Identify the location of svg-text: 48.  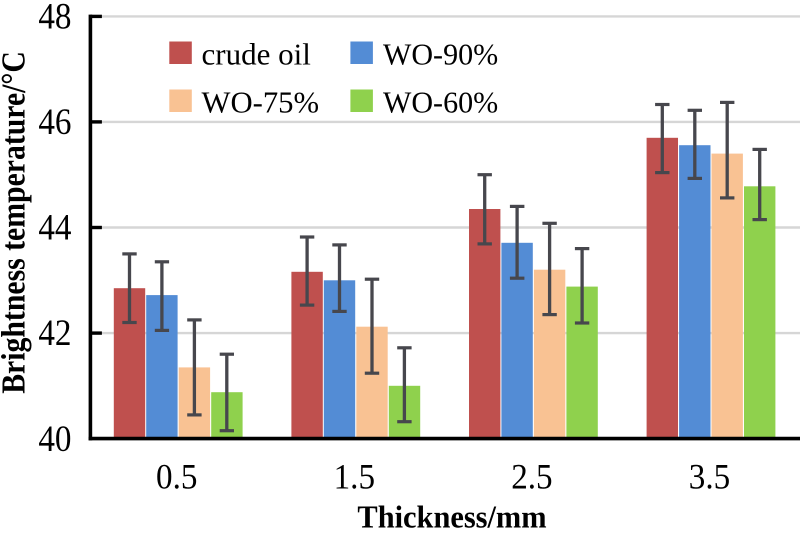
(54, 18).